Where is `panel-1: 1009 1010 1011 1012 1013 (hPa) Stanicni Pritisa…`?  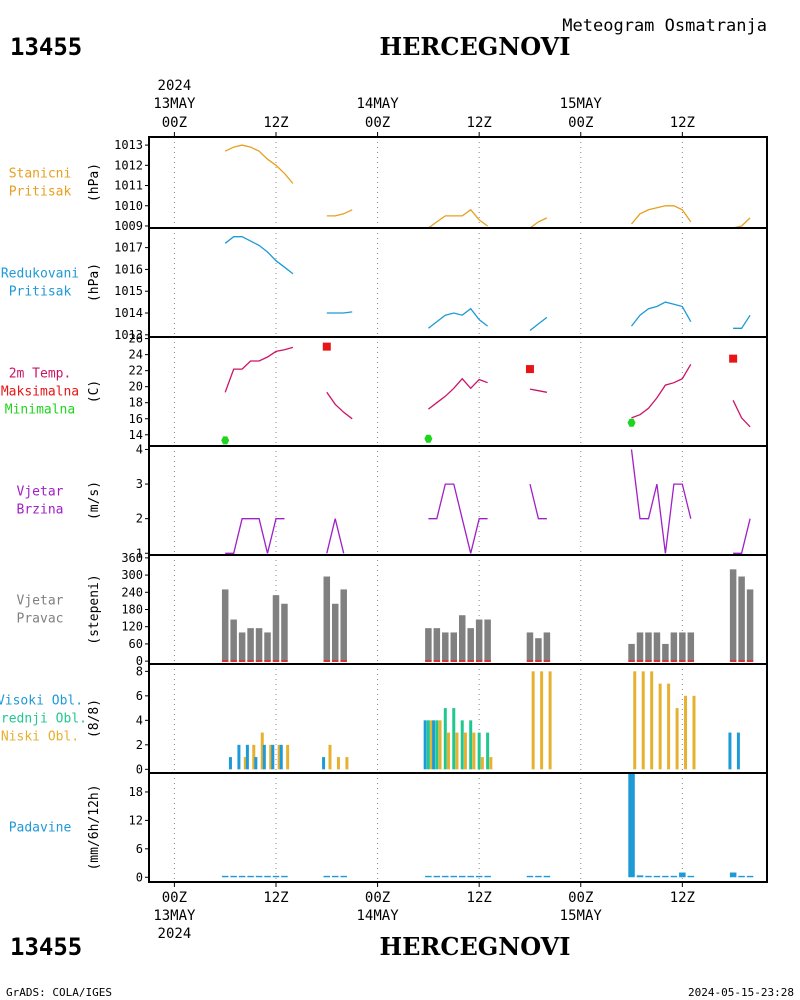 panel-1: 1009 1010 1011 1012 1013 (hPa) Stanicni Pritisa… is located at coordinates (388, 184).